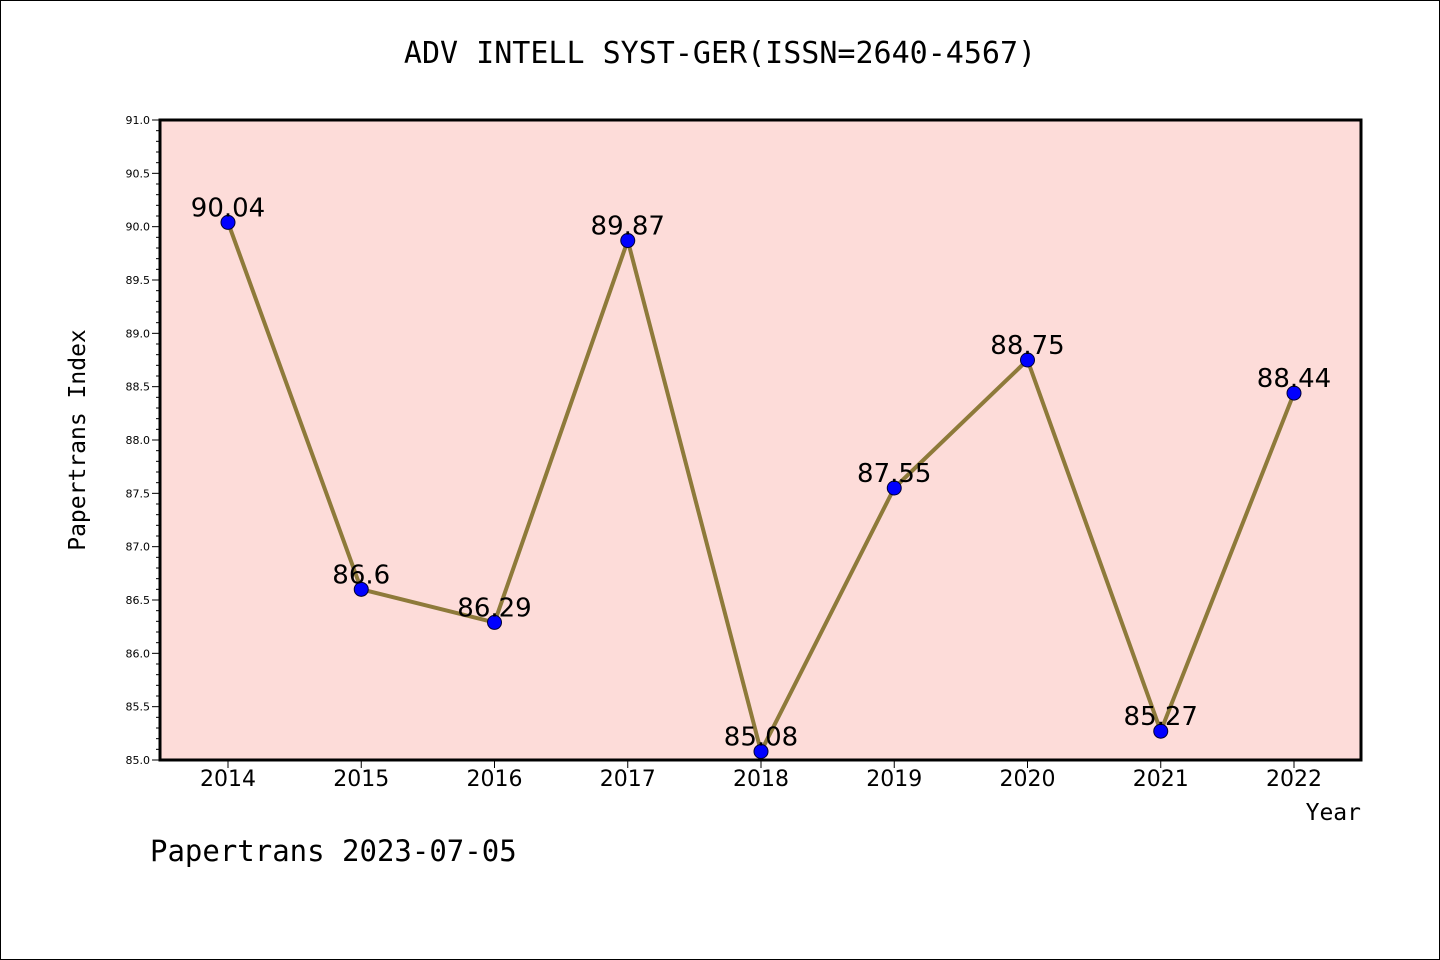 The width and height of the screenshot is (1440, 960). I want to click on data-label: 90.04, so click(228, 208).